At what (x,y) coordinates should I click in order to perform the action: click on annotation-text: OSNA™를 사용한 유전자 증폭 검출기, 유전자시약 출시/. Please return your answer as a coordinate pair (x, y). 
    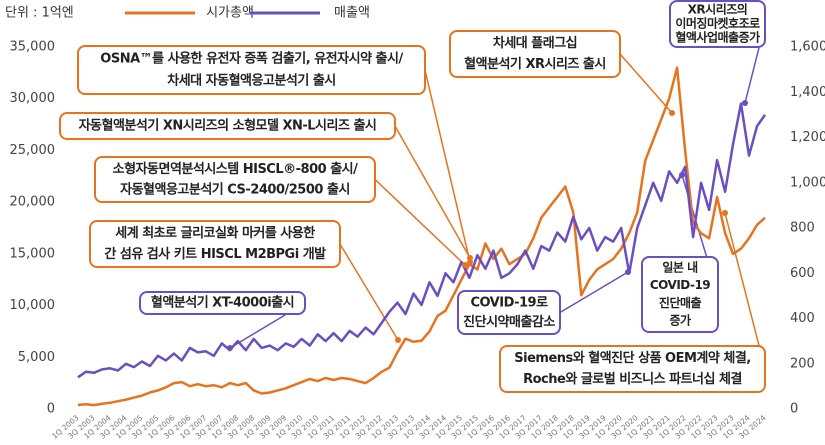
    Looking at the image, I should click on (251, 59).